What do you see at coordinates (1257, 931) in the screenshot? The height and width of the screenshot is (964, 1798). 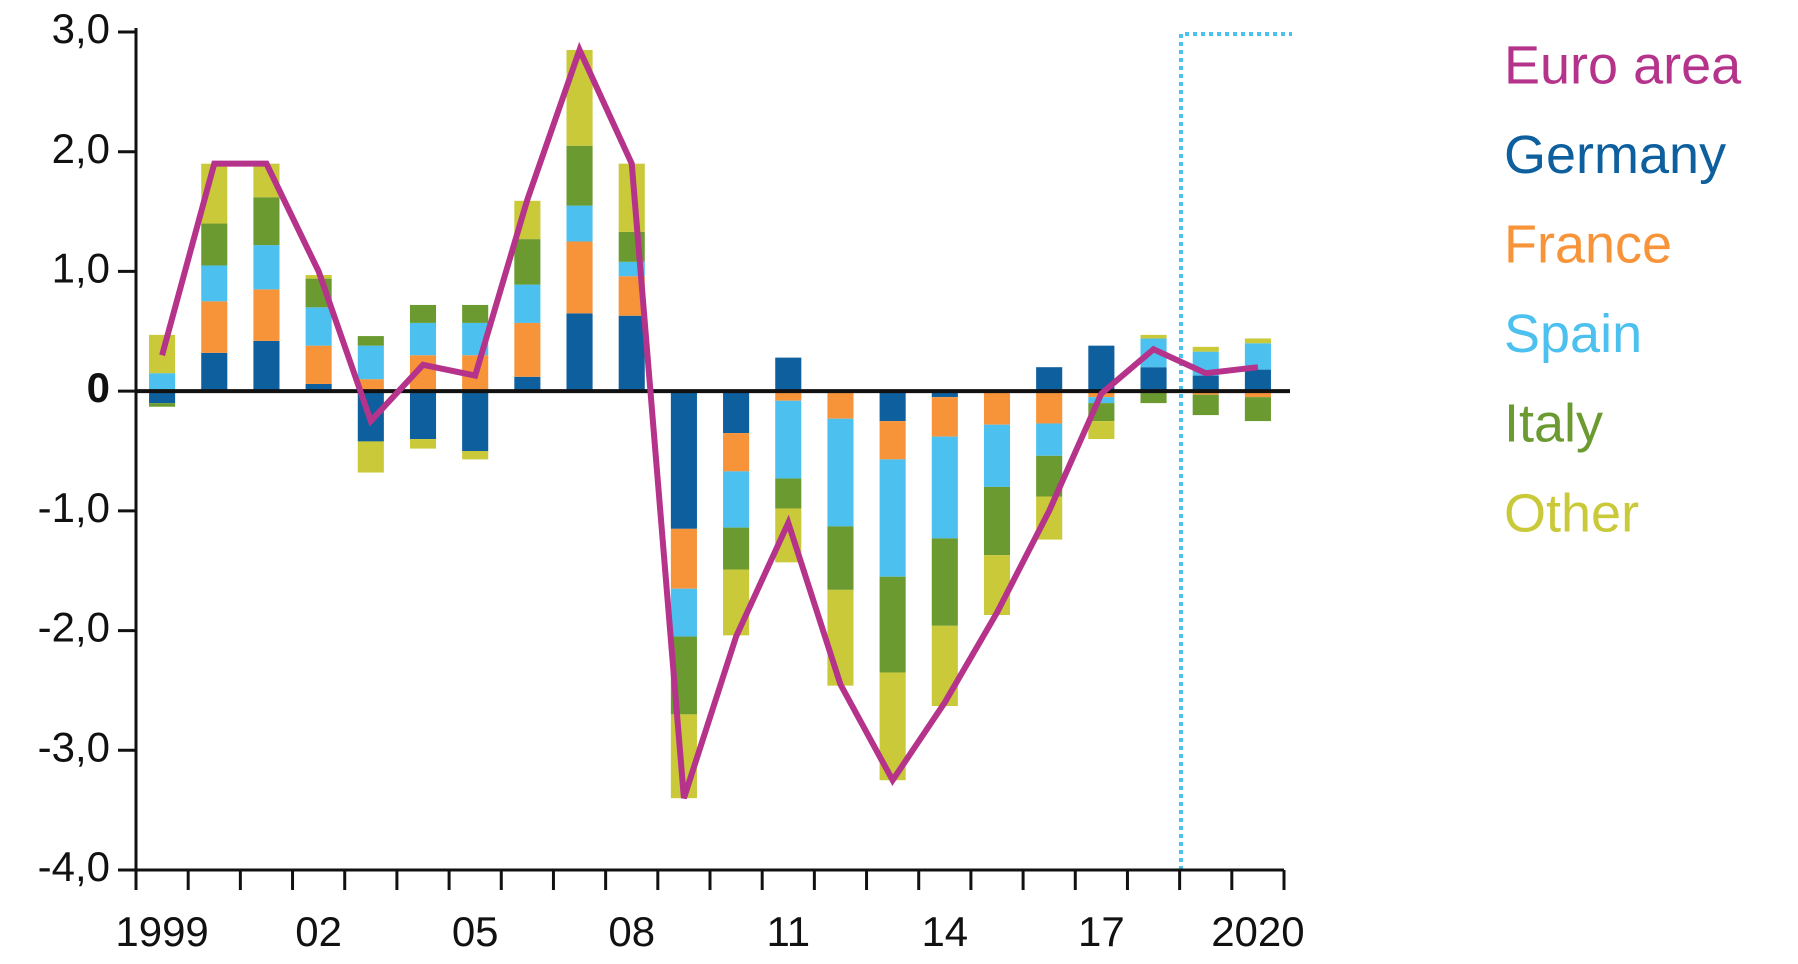 I see `x-tick-label: 2020` at bounding box center [1257, 931].